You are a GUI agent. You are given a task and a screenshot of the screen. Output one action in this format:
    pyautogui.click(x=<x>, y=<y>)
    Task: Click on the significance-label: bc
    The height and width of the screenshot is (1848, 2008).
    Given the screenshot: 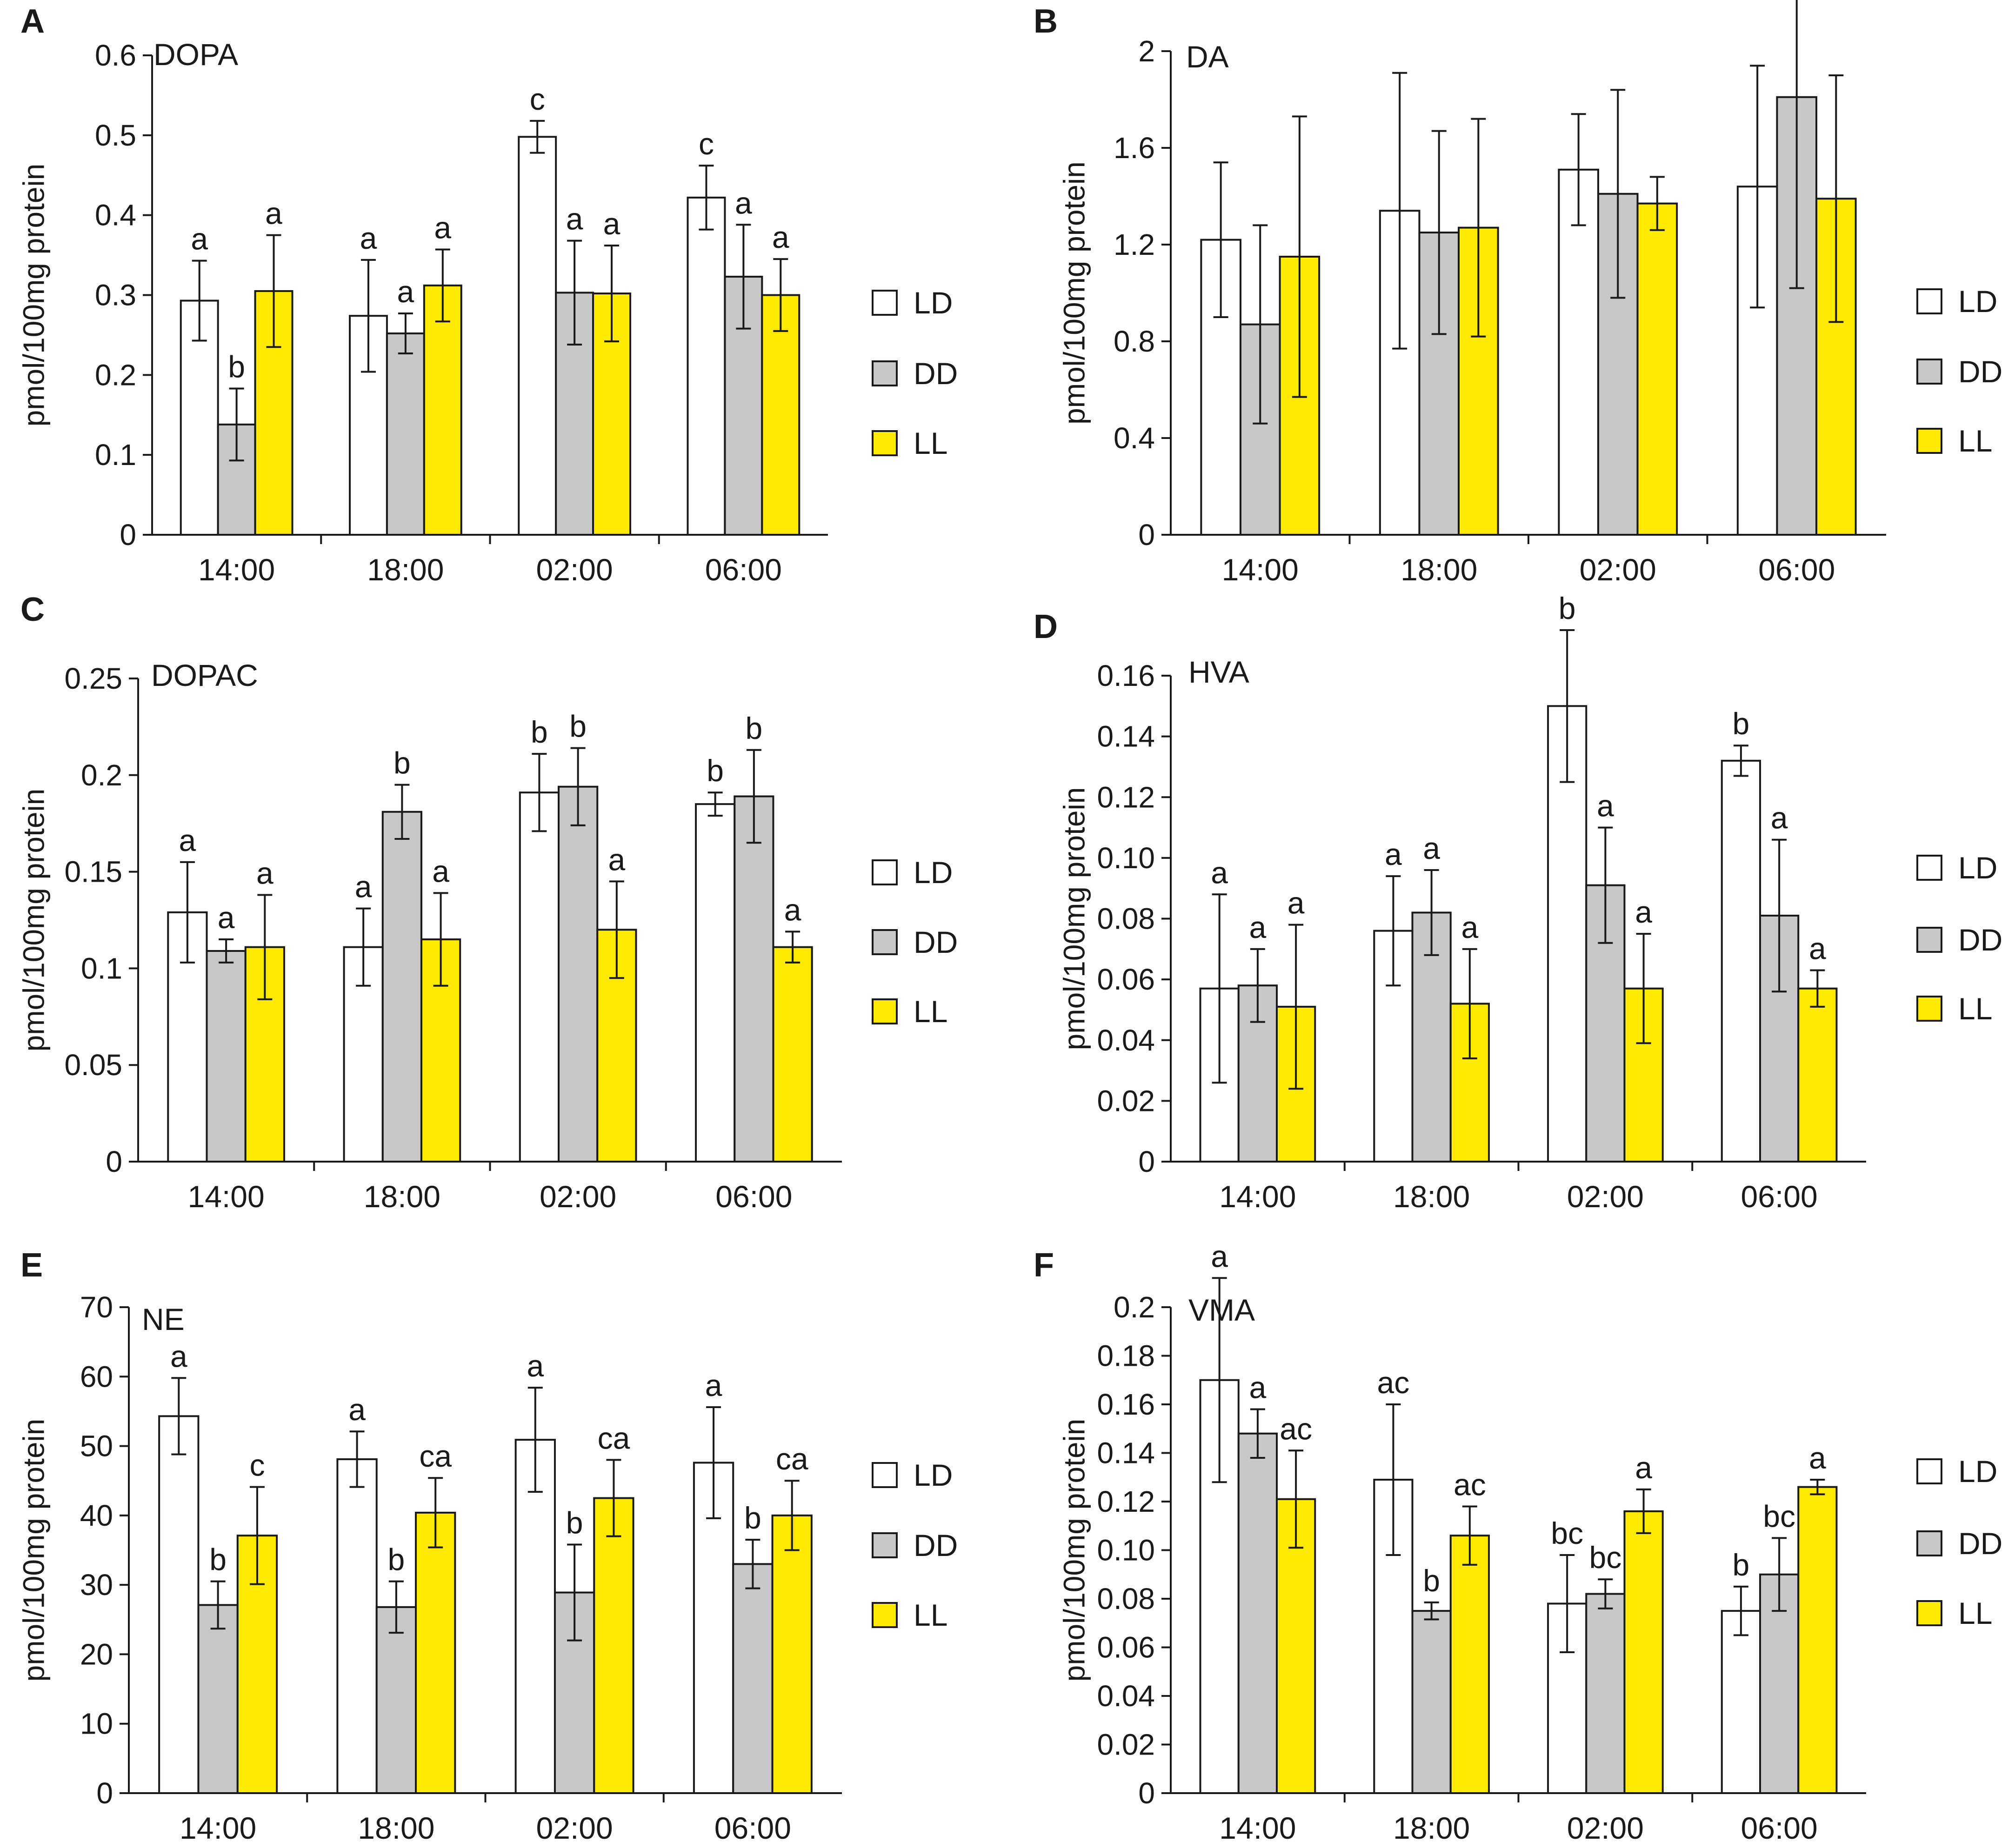 What is the action you would take?
    pyautogui.click(x=1606, y=1557)
    